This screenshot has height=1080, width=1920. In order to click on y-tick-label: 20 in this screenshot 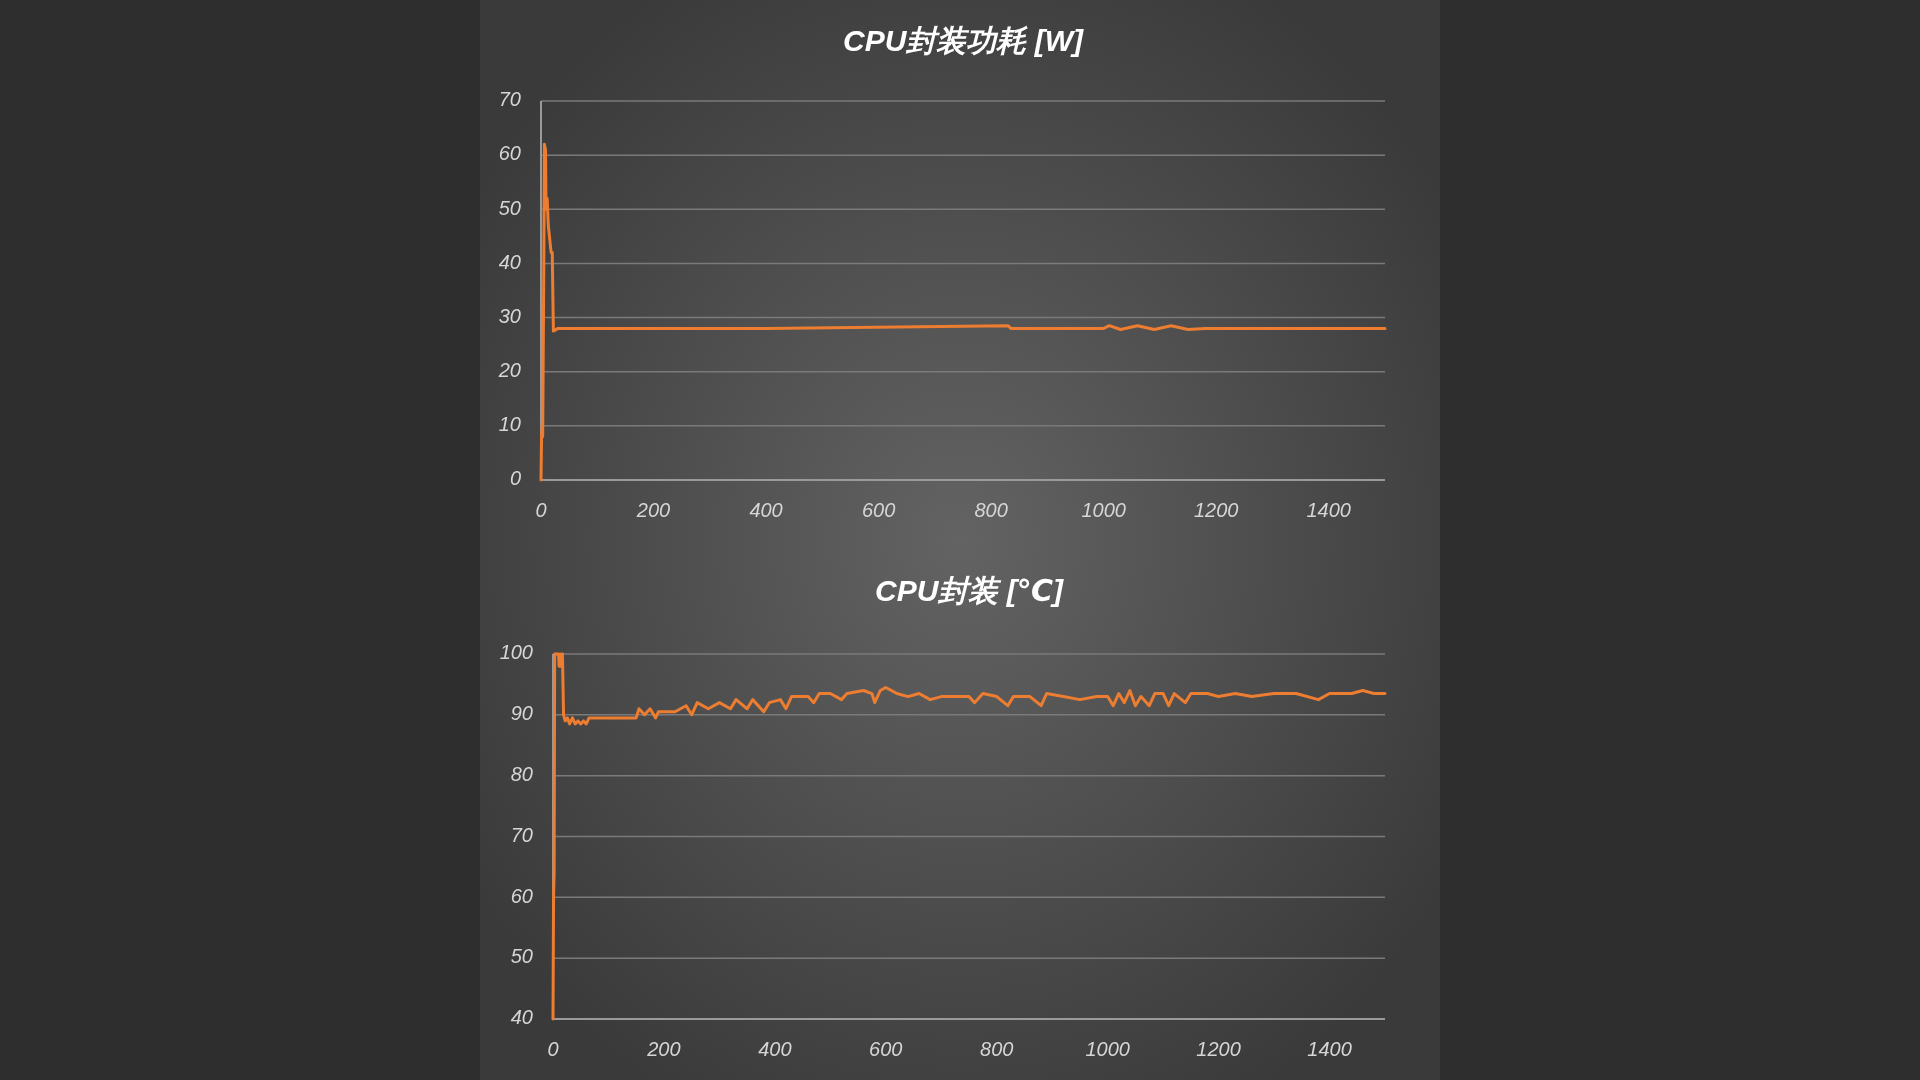, I will do `click(509, 370)`.